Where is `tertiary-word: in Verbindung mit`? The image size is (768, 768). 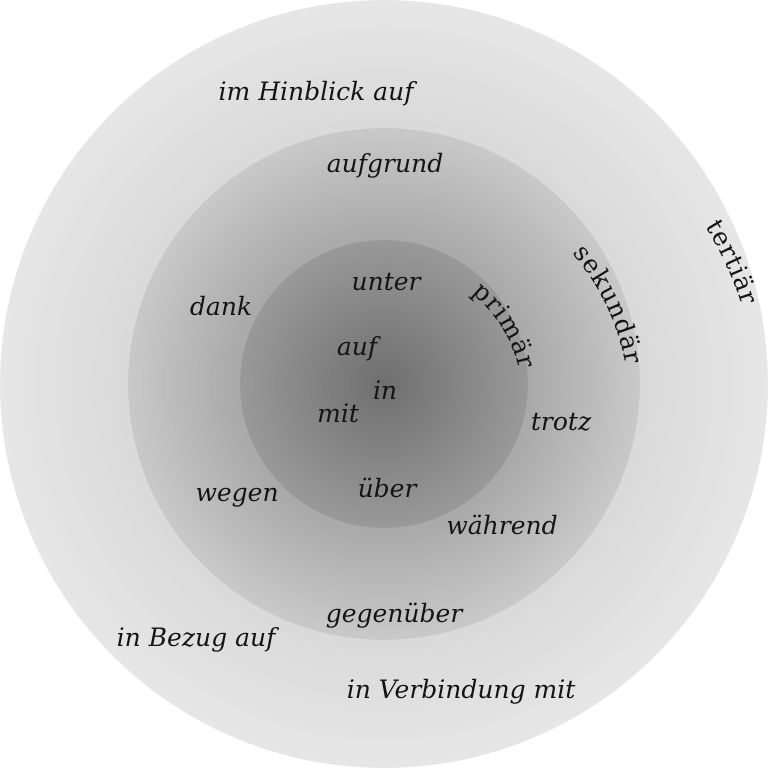 tertiary-word: in Verbindung mit is located at coordinates (462, 689).